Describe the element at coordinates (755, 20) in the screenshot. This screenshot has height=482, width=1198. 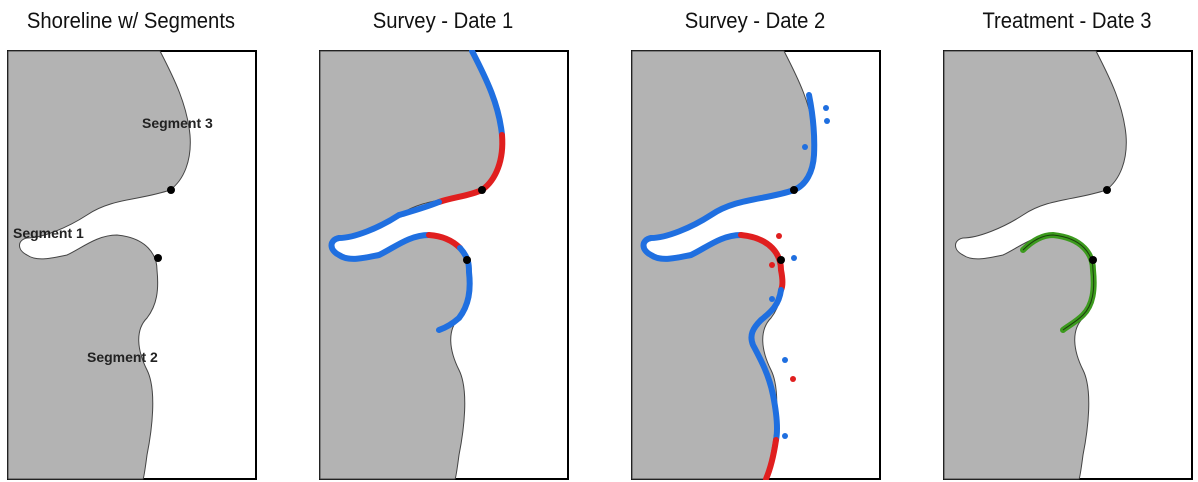
I see `panel-title: Survey - Date 2` at that location.